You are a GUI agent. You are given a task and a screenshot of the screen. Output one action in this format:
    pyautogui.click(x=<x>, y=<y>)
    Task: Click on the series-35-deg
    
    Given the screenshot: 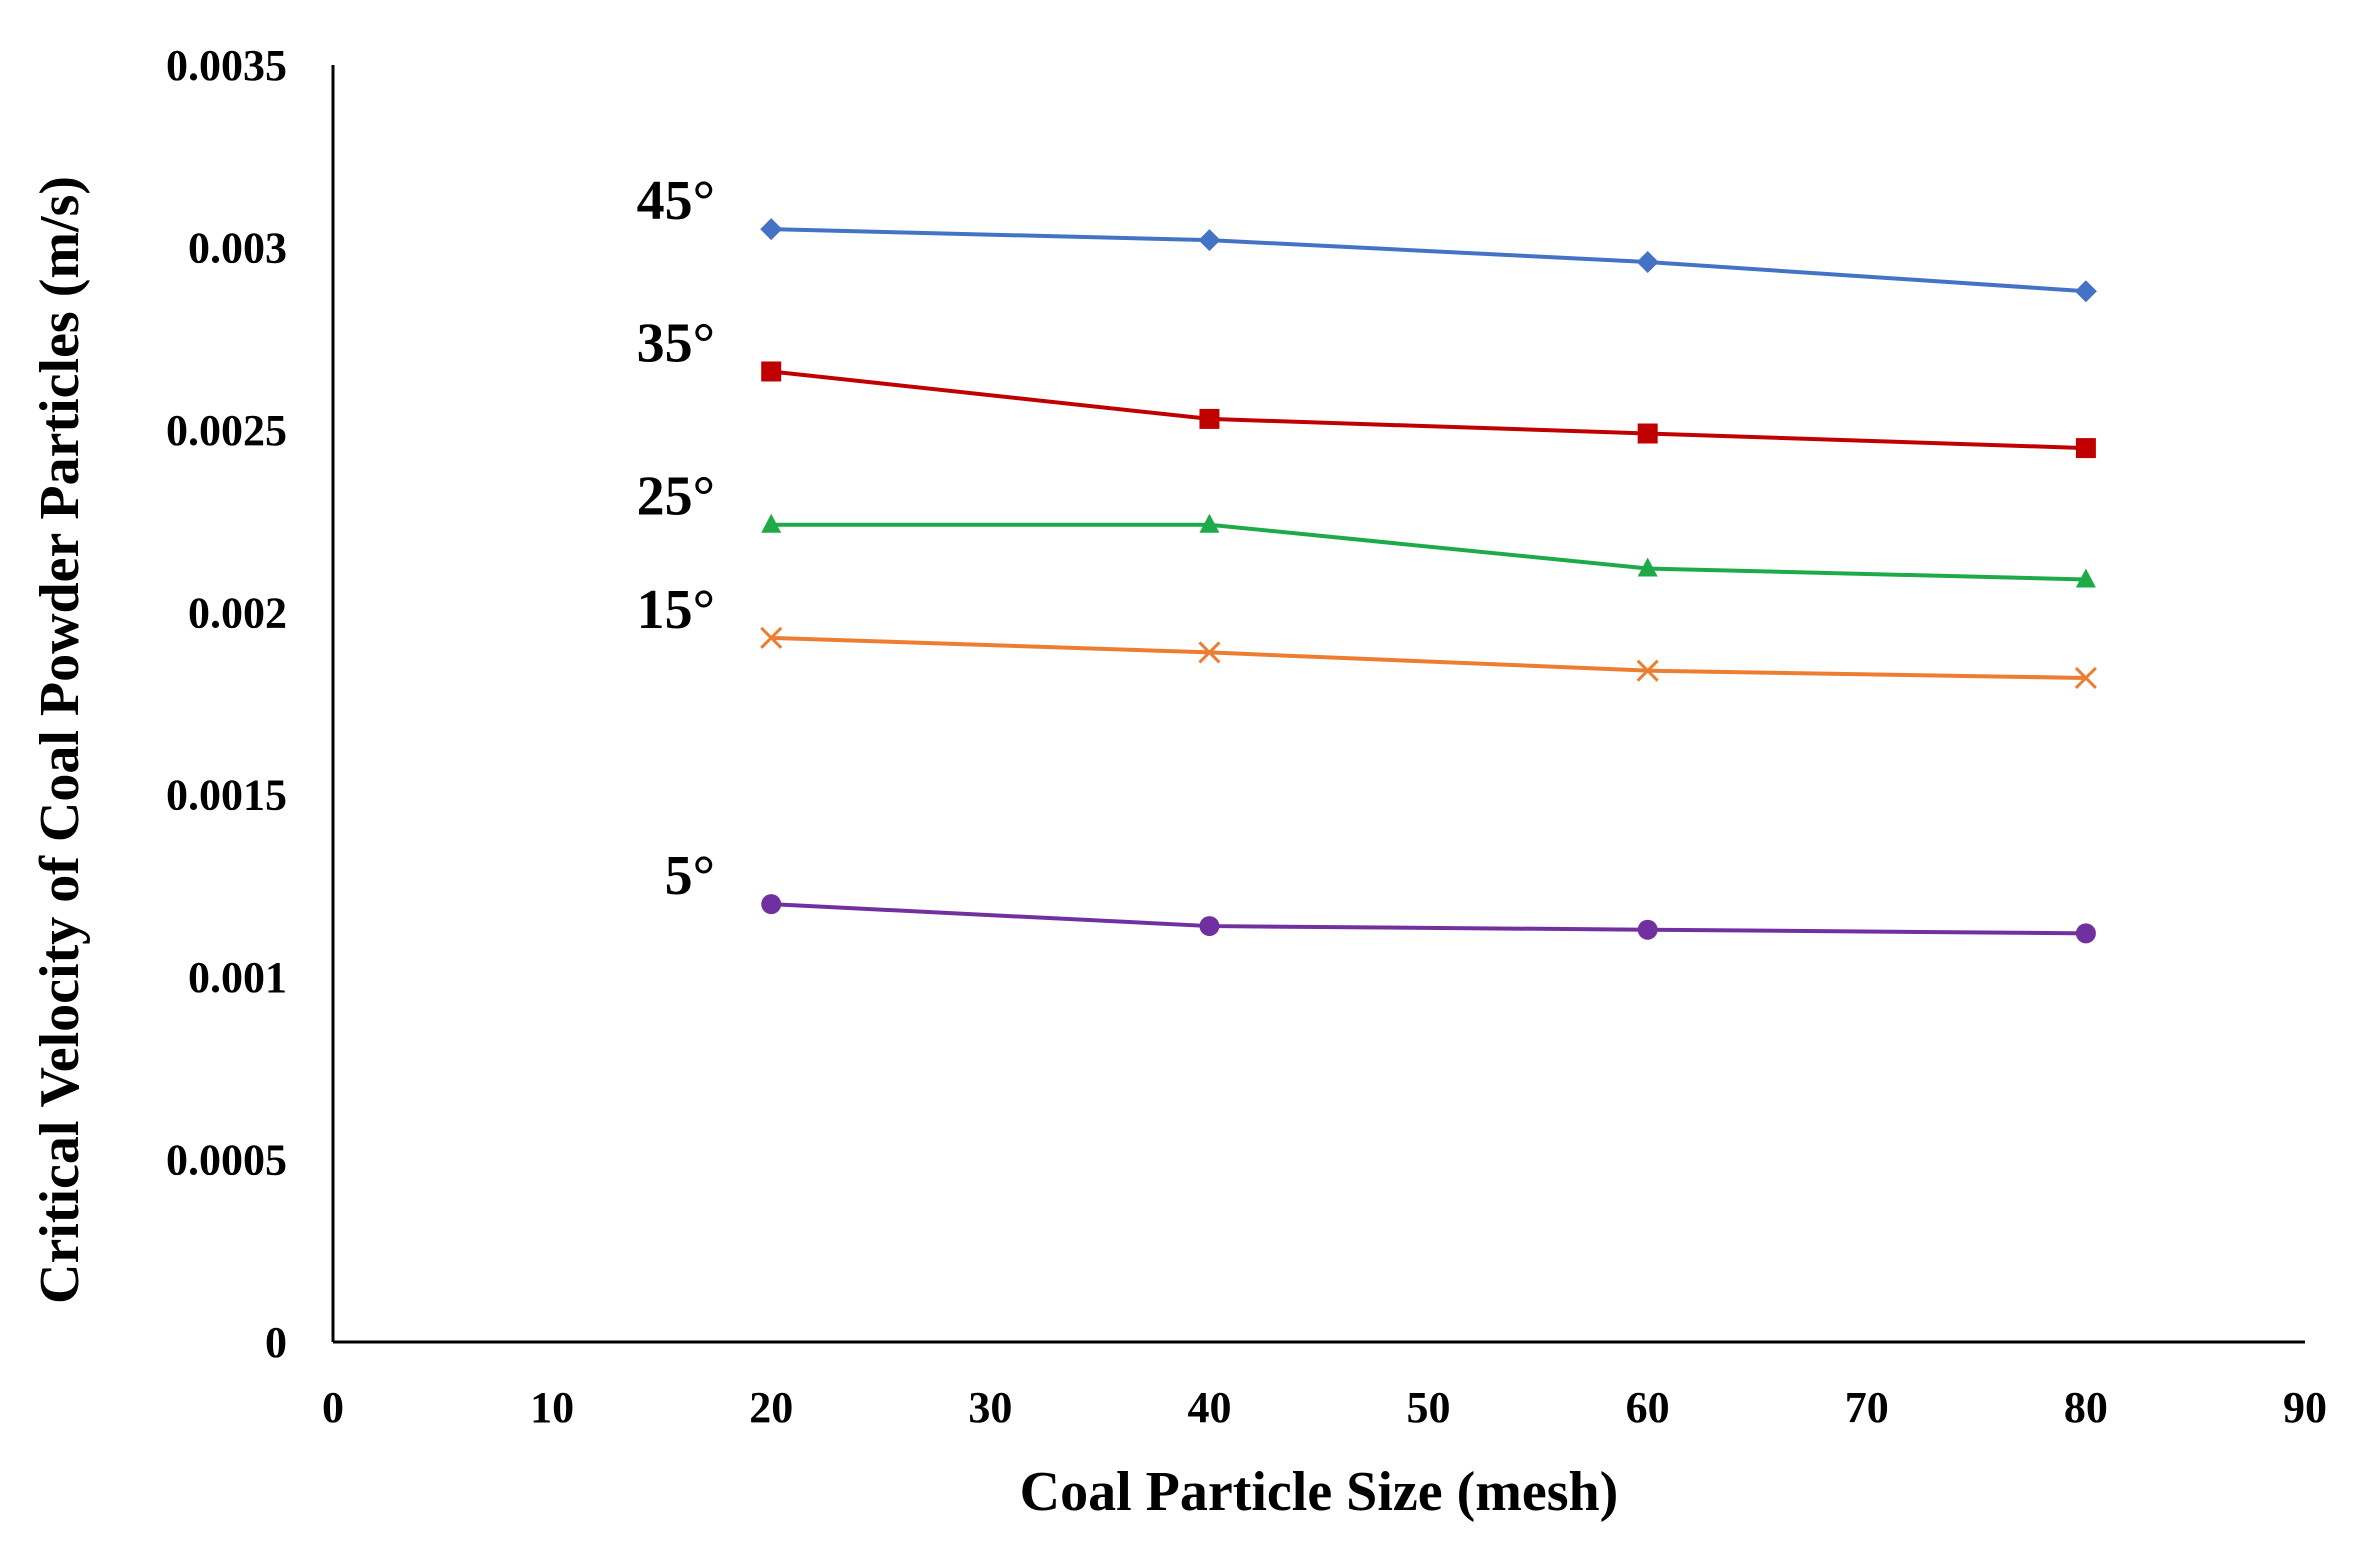 What is the action you would take?
    pyautogui.click(x=1428, y=410)
    